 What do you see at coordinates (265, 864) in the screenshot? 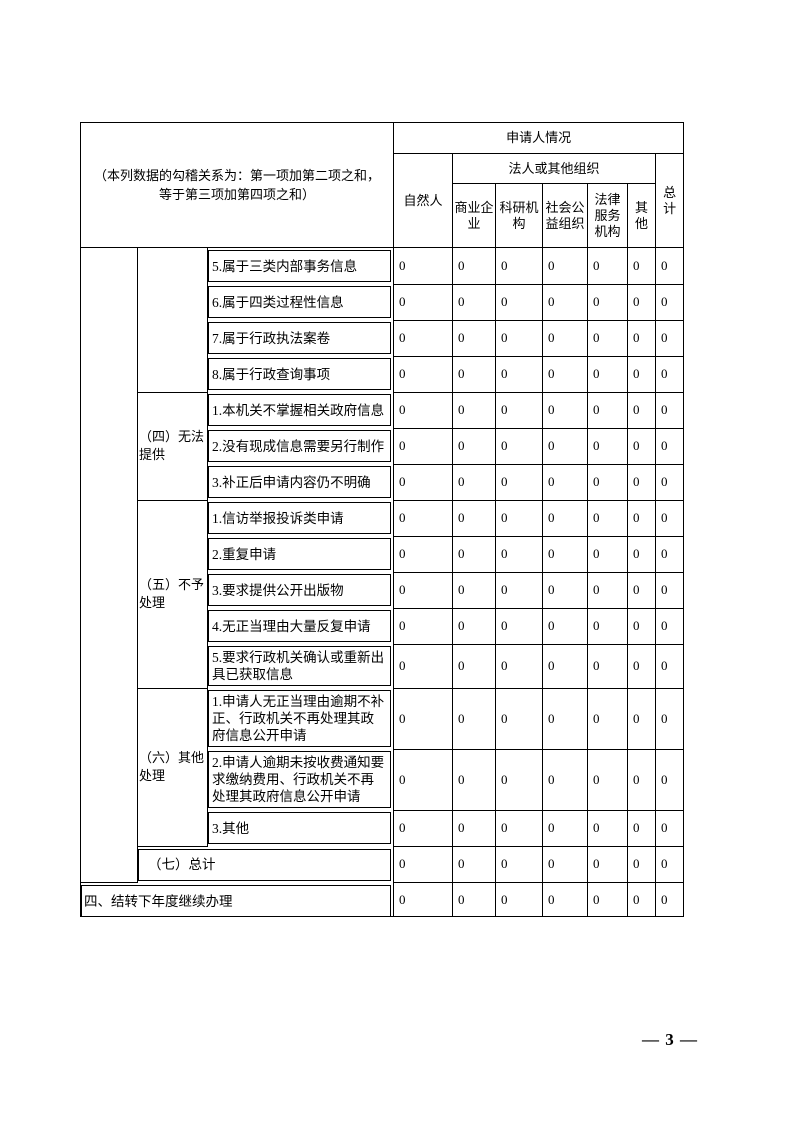
I see `total-row-label-cell: （七）总计` at bounding box center [265, 864].